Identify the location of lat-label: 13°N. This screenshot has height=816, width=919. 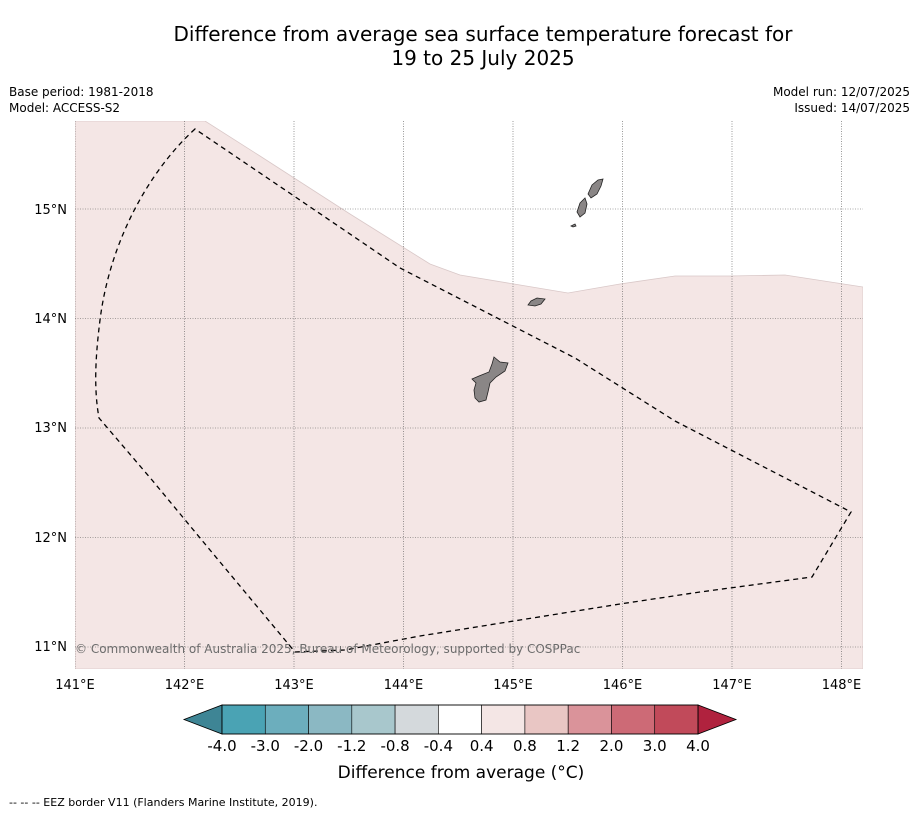
(50, 428).